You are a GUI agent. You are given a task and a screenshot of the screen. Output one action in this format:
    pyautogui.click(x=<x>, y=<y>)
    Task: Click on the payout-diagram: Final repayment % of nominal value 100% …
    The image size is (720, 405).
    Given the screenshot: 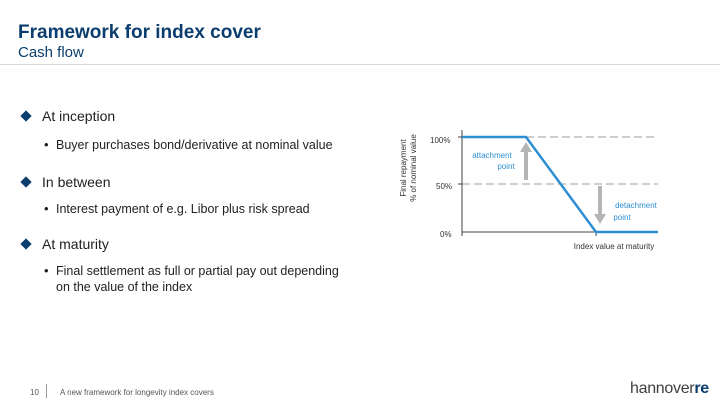 What is the action you would take?
    pyautogui.click(x=528, y=190)
    